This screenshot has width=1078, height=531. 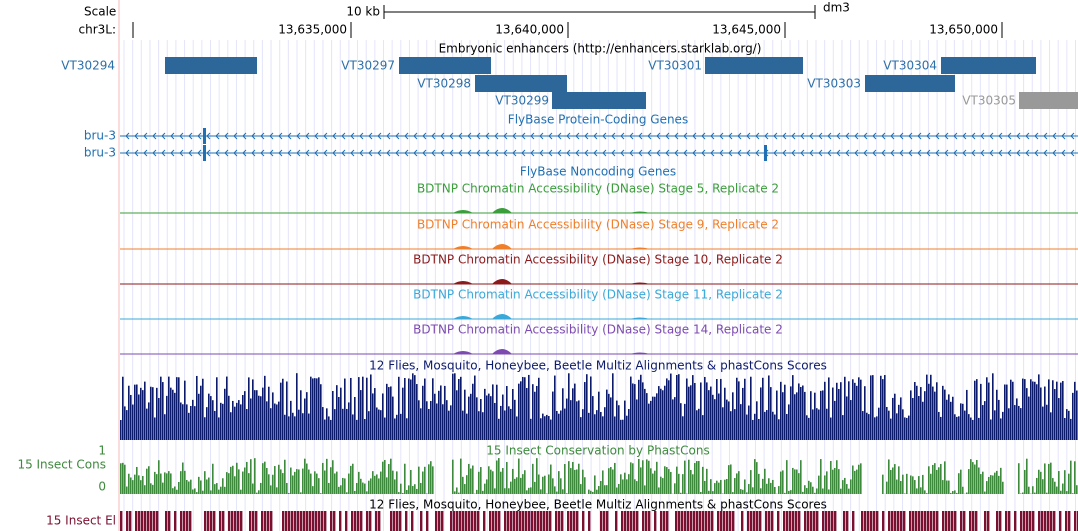 I want to click on gene-label: bru-3, so click(x=100, y=153).